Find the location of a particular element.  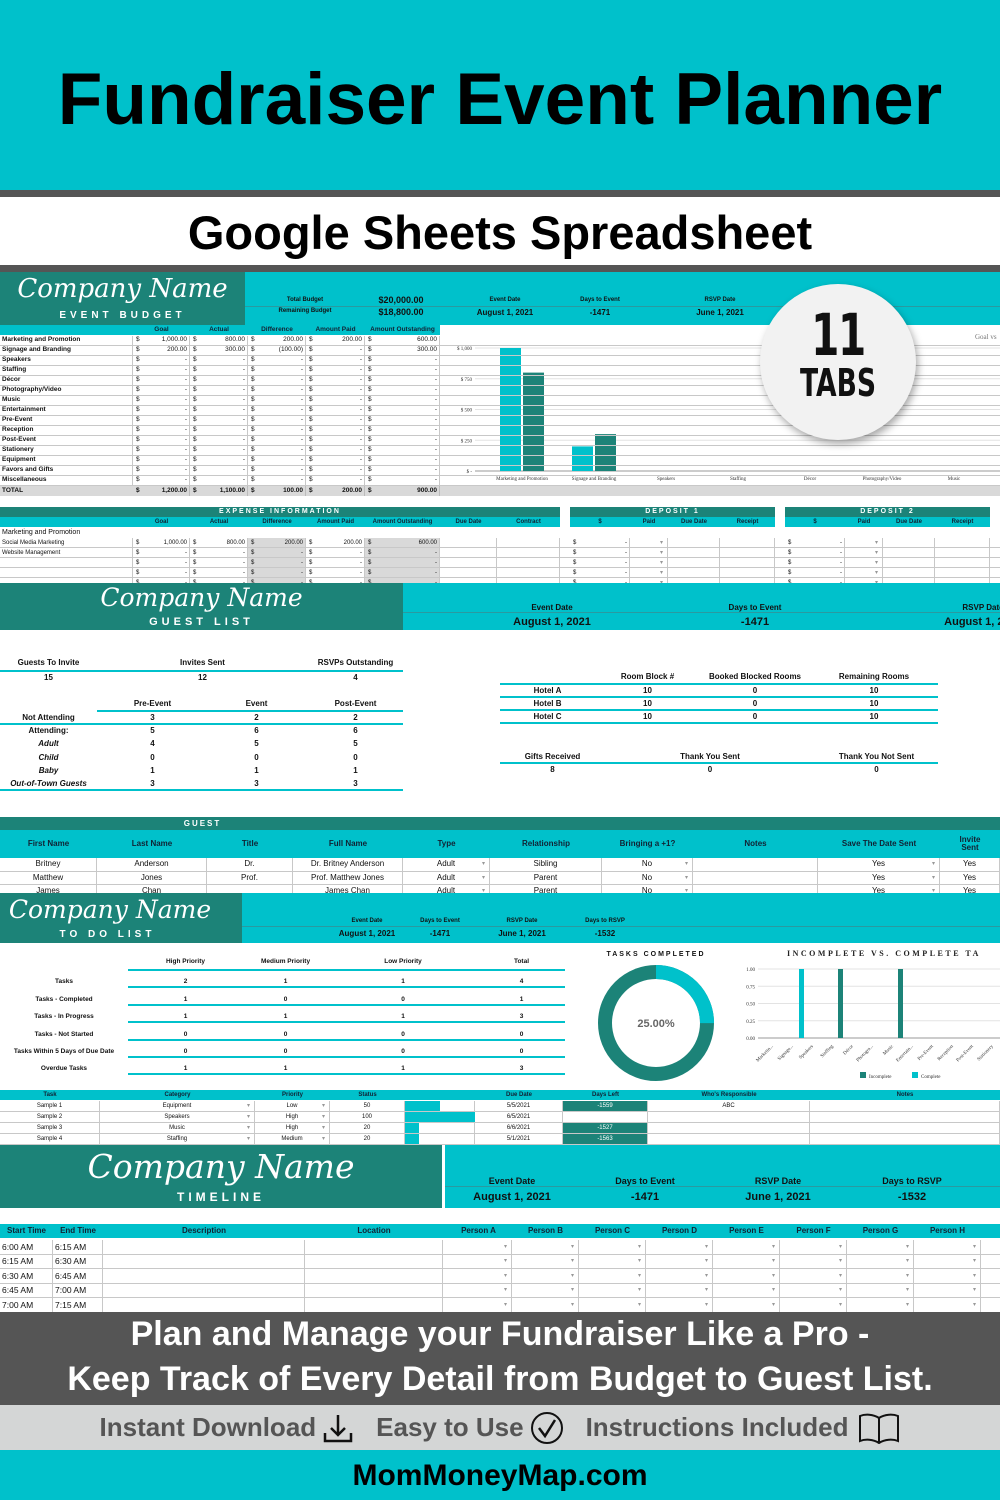

table-cell: 5/1/2021 is located at coordinates (519, 1139).